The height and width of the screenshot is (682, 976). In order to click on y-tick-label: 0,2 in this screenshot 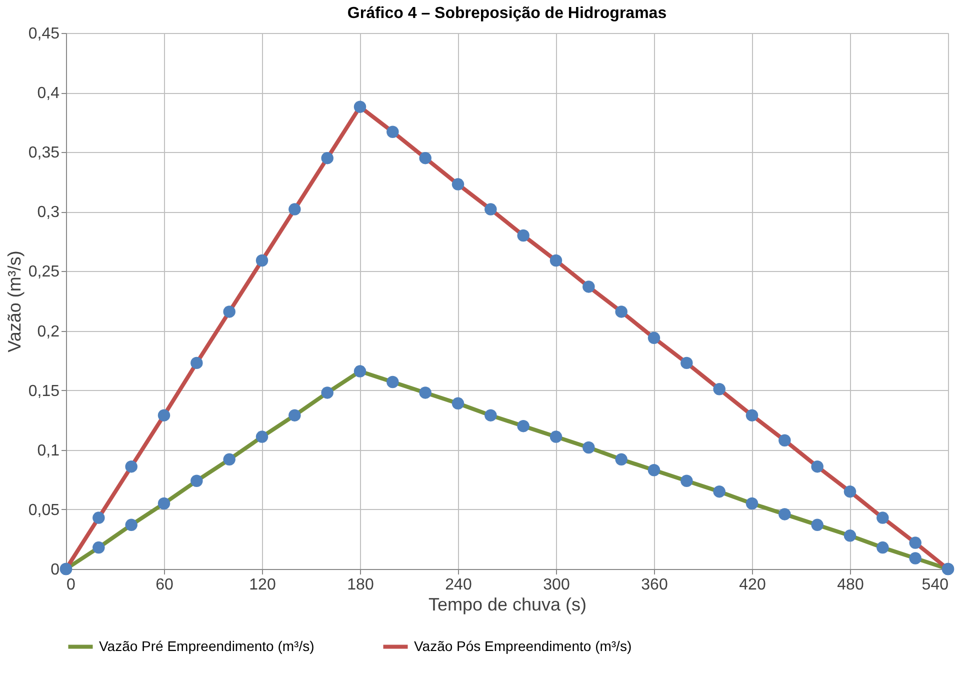, I will do `click(48, 331)`.